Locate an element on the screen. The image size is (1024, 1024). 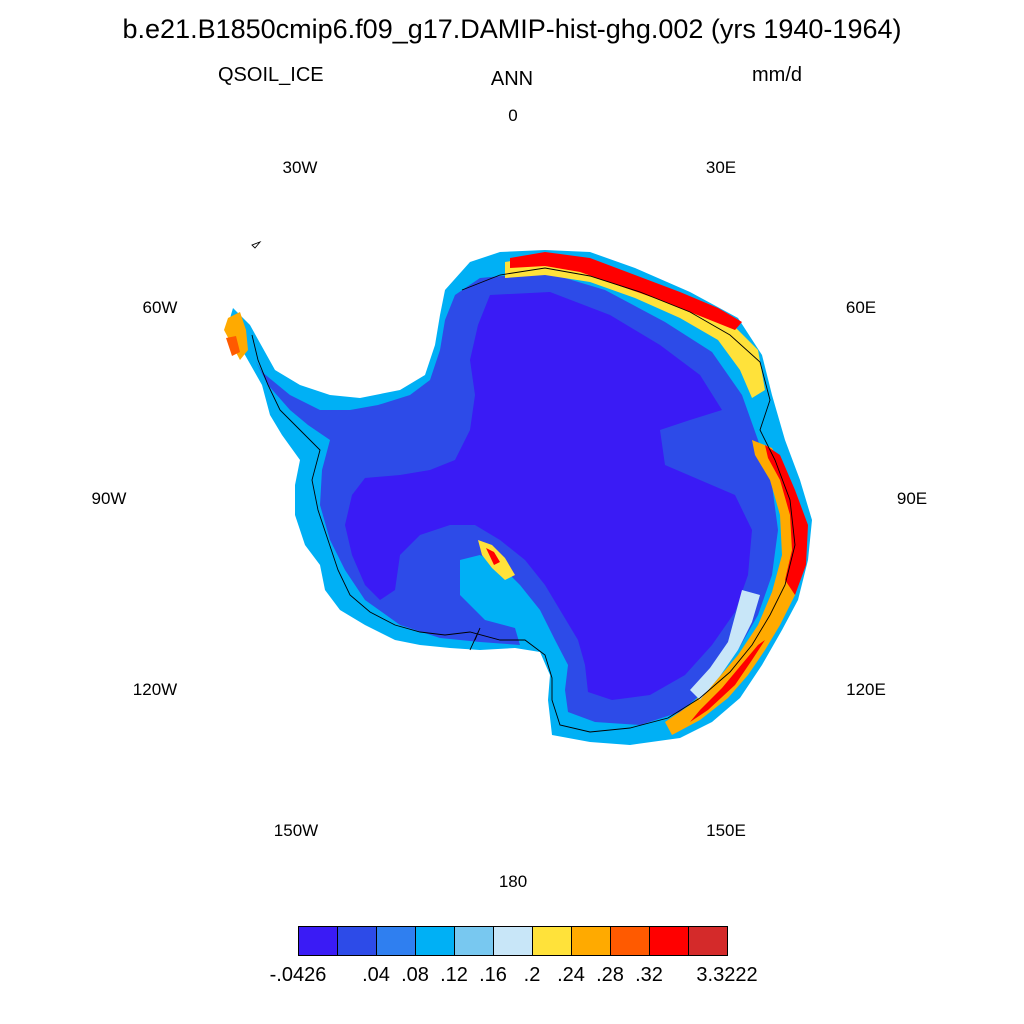
colorbar-label: .16 is located at coordinates (493, 975).